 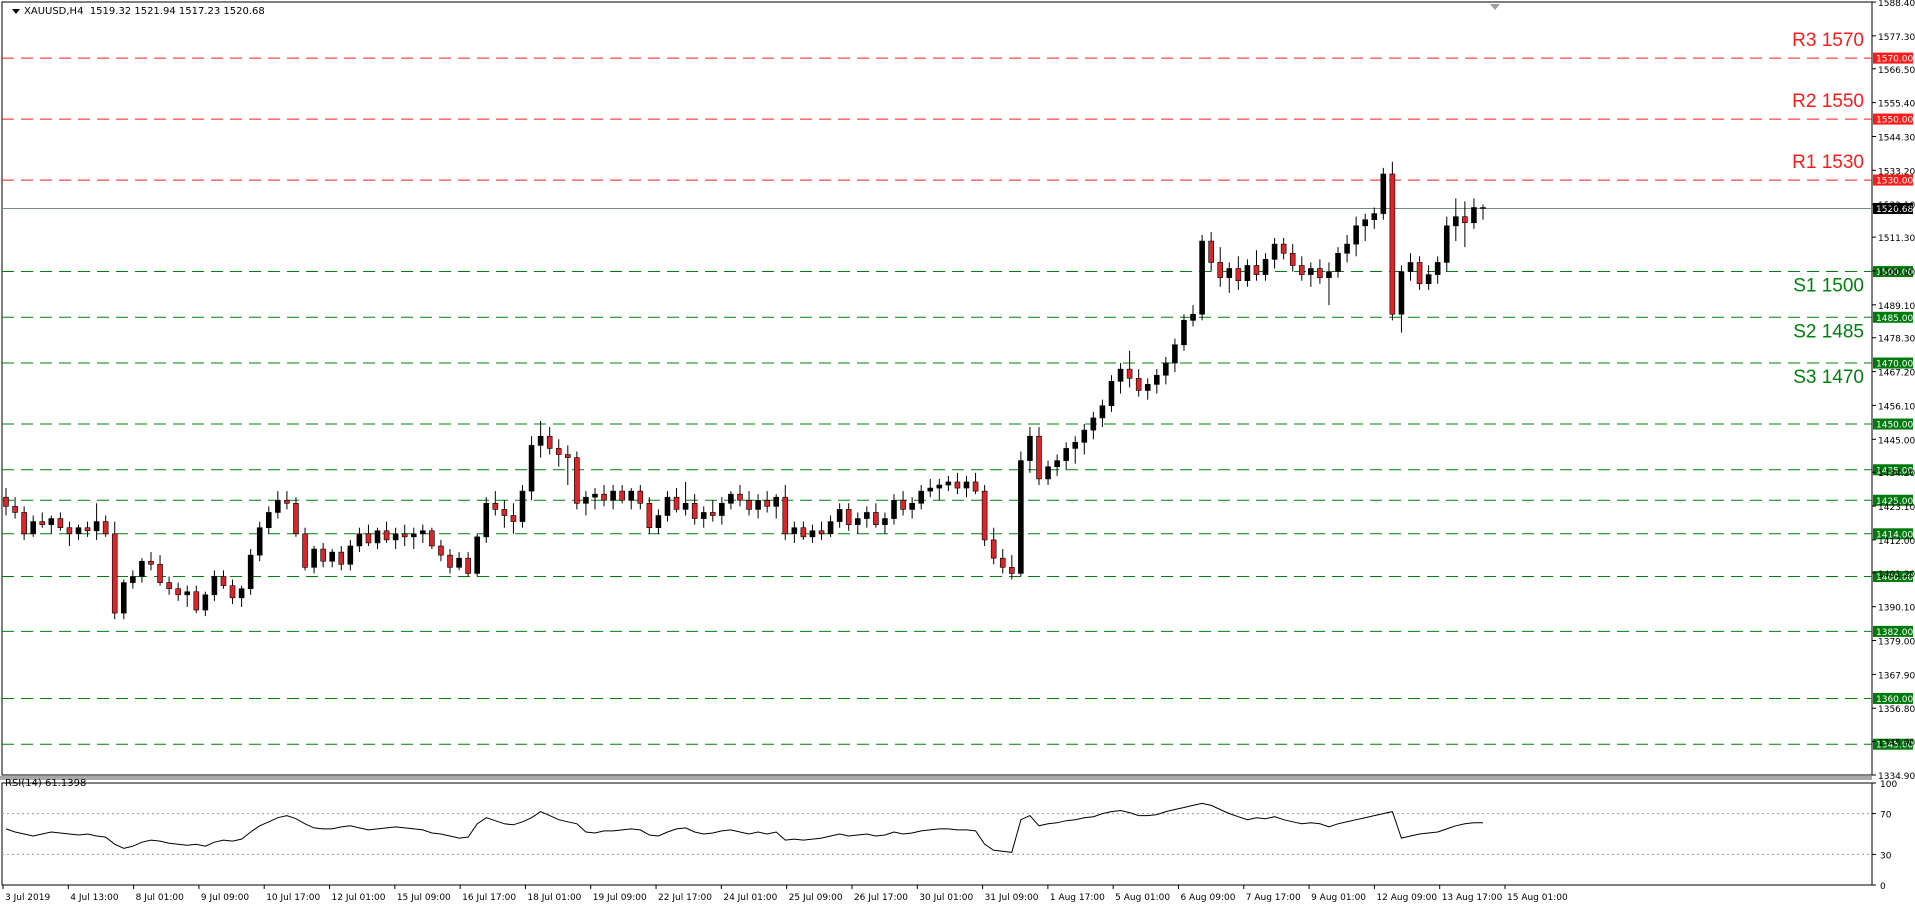 I want to click on x-tick-label: 24 Jul 01:00, so click(x=750, y=898).